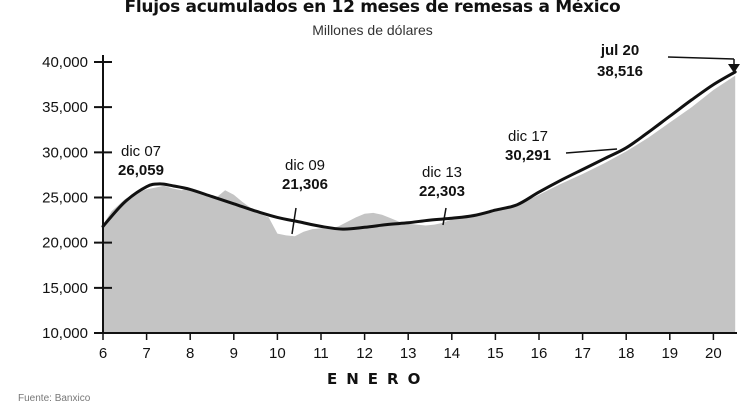  Describe the element at coordinates (141, 170) in the screenshot. I see `annotation-value: 26,059` at that location.